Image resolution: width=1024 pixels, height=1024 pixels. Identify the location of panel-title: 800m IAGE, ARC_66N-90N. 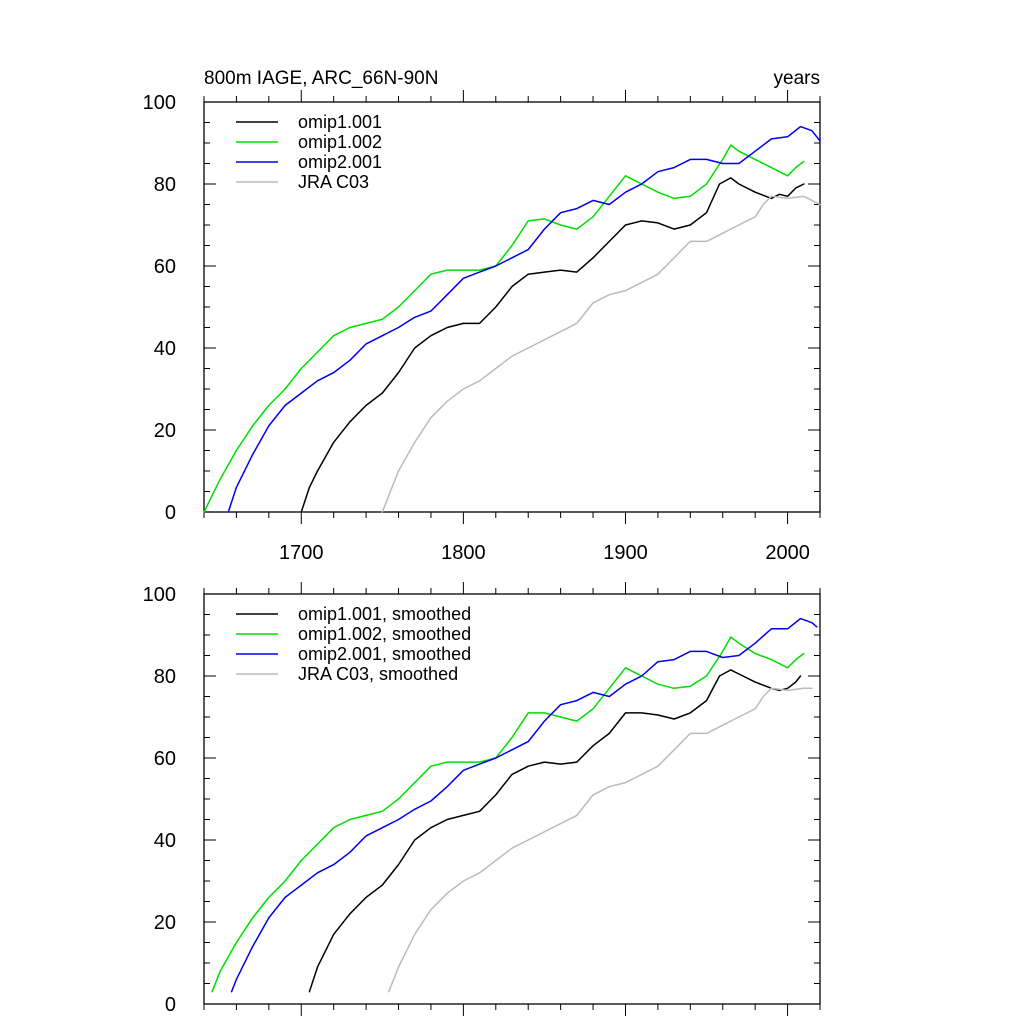
(321, 78).